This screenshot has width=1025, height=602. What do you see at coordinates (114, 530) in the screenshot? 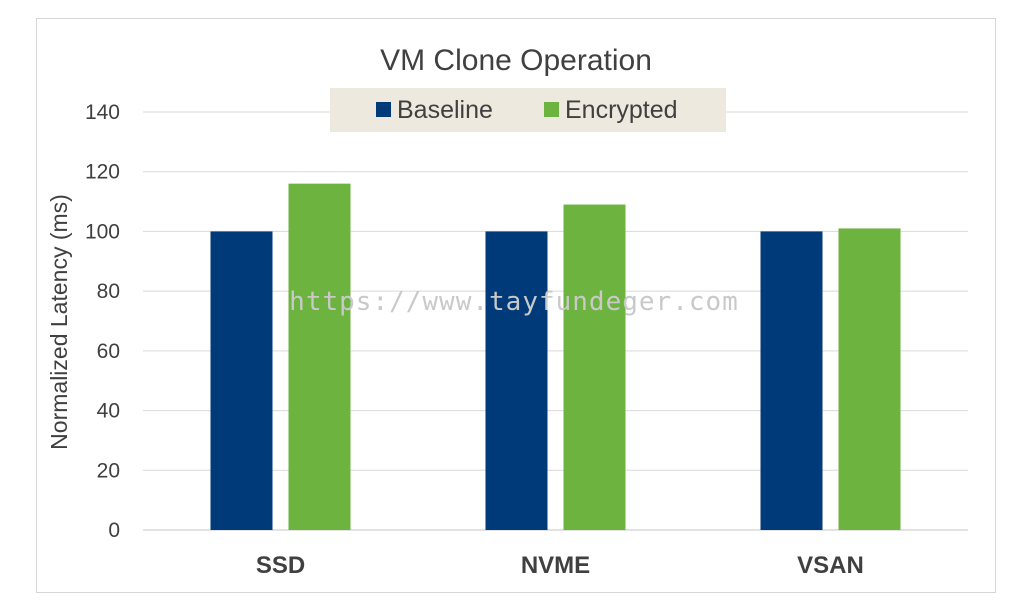
I see `y-tick-label: 0` at bounding box center [114, 530].